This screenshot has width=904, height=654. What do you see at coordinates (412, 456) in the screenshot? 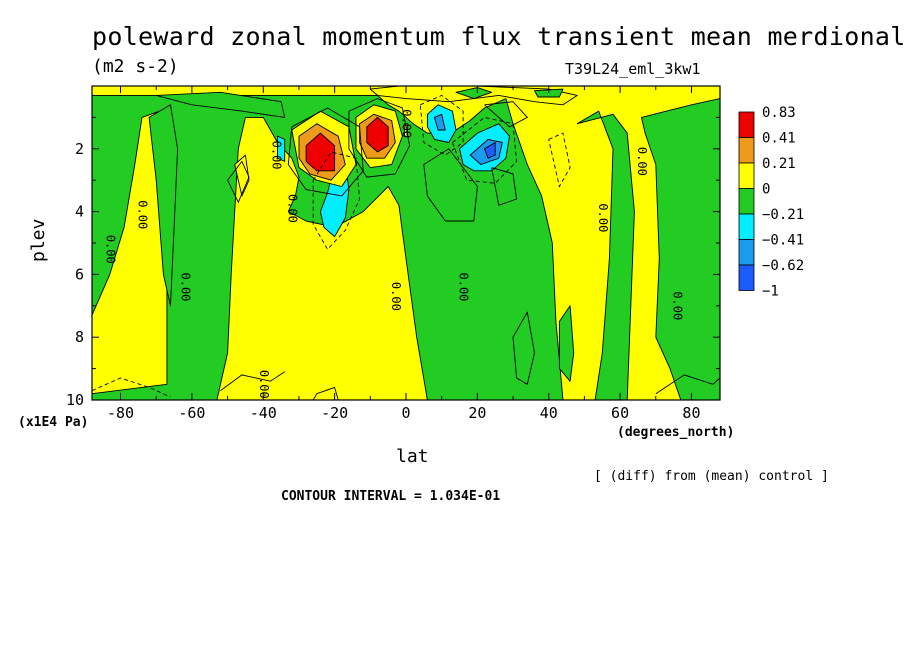
I see `x-axis-label: lat` at bounding box center [412, 456].